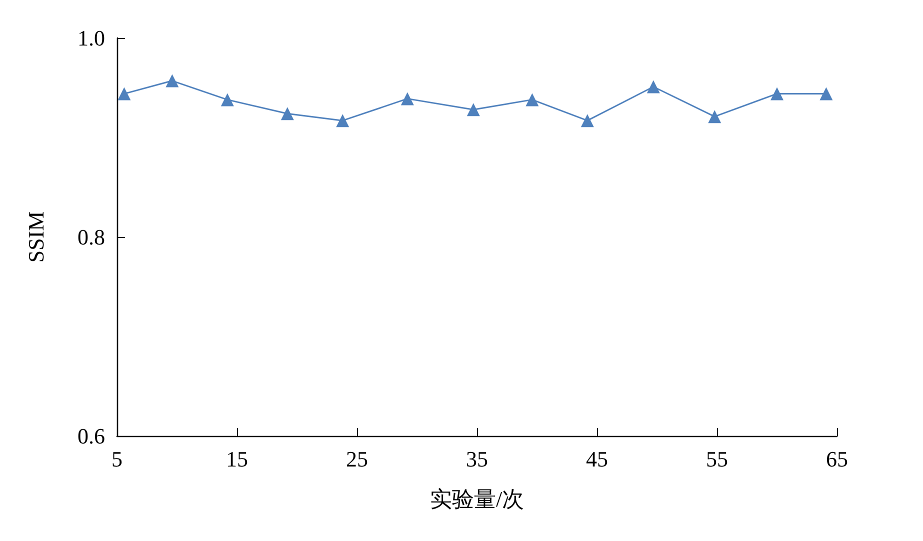 The width and height of the screenshot is (923, 541). What do you see at coordinates (837, 459) in the screenshot?
I see `x-tick-label: 65` at bounding box center [837, 459].